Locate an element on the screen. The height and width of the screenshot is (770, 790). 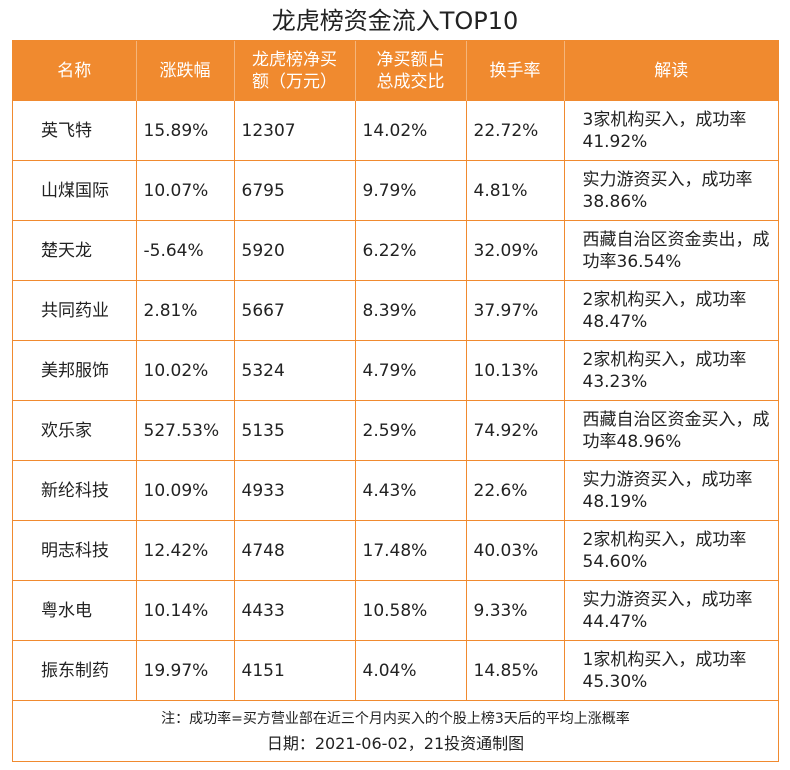
cell-analysis: 2家机构买入，成功率54.60% is located at coordinates (671, 550).